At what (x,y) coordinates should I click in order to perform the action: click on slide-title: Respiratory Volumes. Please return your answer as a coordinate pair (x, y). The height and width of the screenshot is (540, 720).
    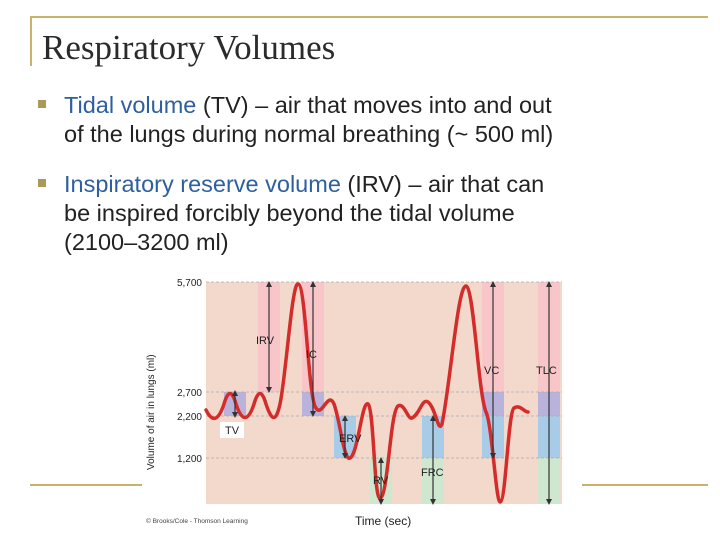
    Looking at the image, I should click on (189, 47).